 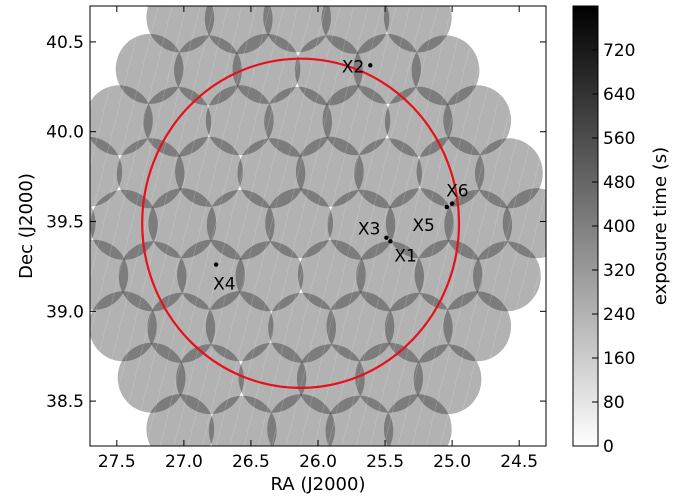 What do you see at coordinates (26, 226) in the screenshot?
I see `y-axis-label: Dec (J2000)` at bounding box center [26, 226].